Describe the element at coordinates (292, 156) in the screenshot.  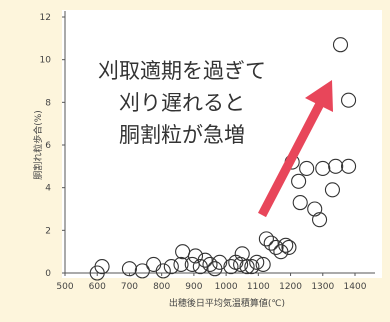
I see `trend-arrow-shaft` at that location.